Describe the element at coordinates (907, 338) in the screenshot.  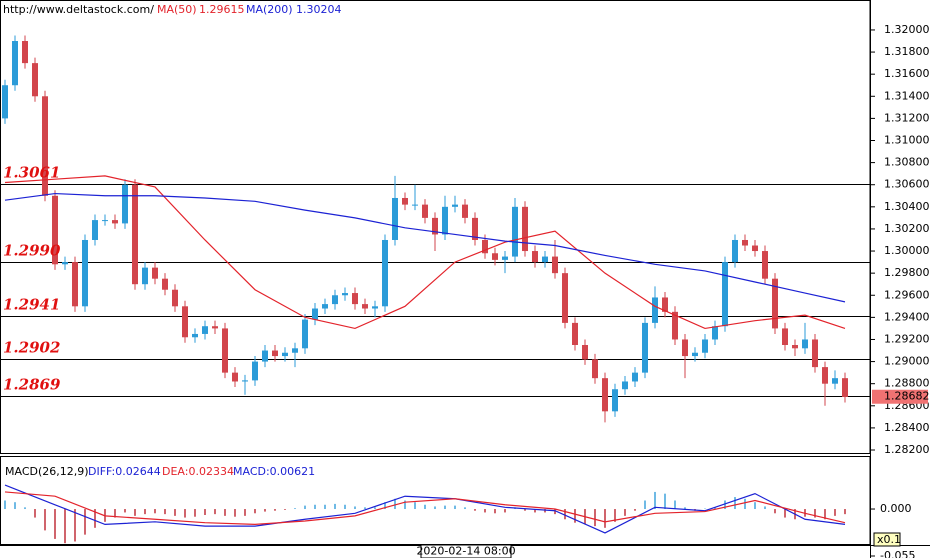
I see `y-tick-label: 1.29200` at that location.